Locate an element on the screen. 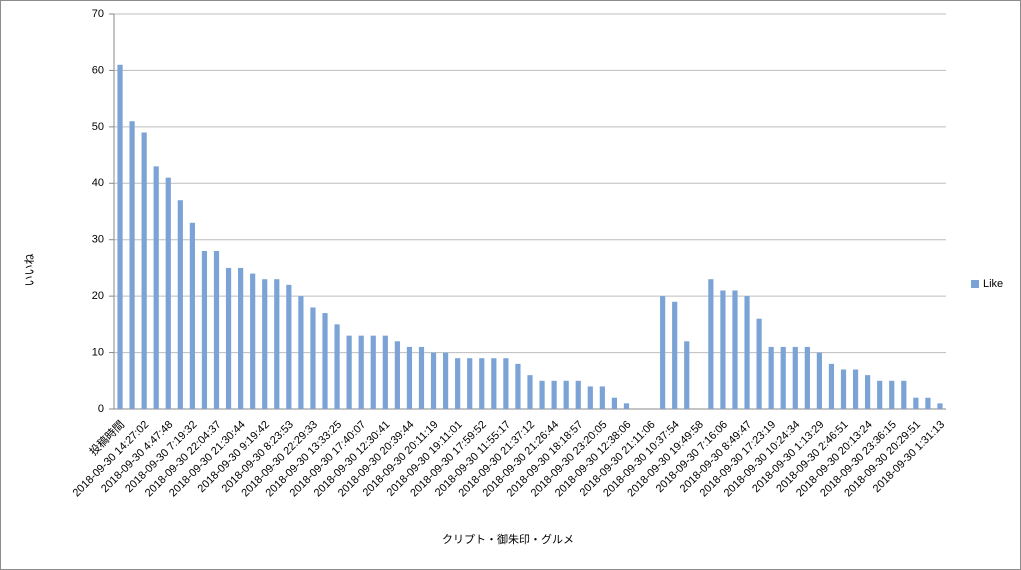 The height and width of the screenshot is (570, 1021). y-axis-title: いいね is located at coordinates (29, 270).